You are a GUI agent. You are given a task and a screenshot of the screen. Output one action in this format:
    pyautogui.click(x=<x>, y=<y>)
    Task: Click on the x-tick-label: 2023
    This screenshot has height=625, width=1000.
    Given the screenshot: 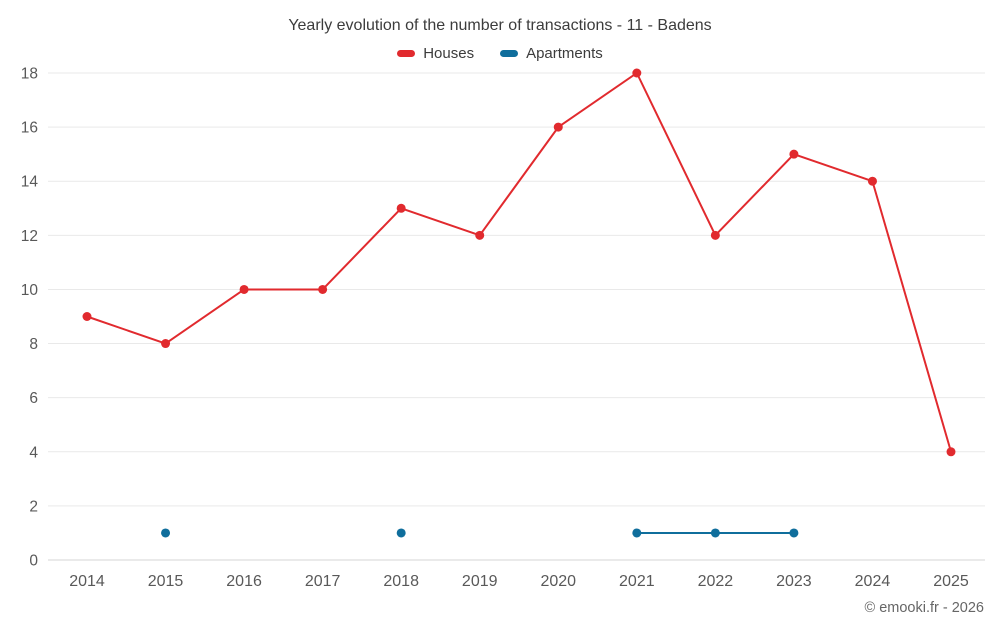 What is the action you would take?
    pyautogui.click(x=794, y=581)
    